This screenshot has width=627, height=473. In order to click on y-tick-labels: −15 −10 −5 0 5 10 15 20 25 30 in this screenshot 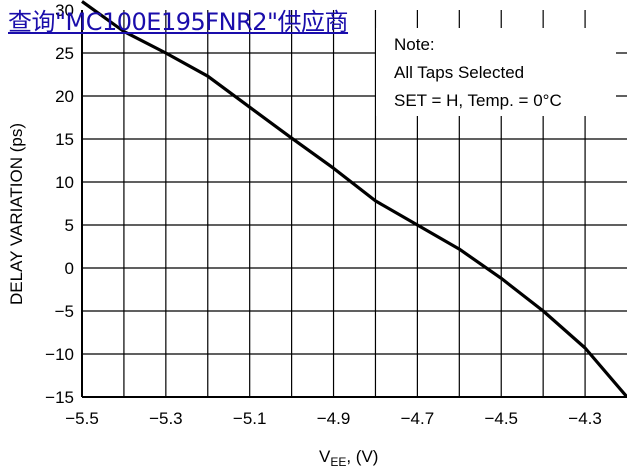, I will do `click(59, 204)`.